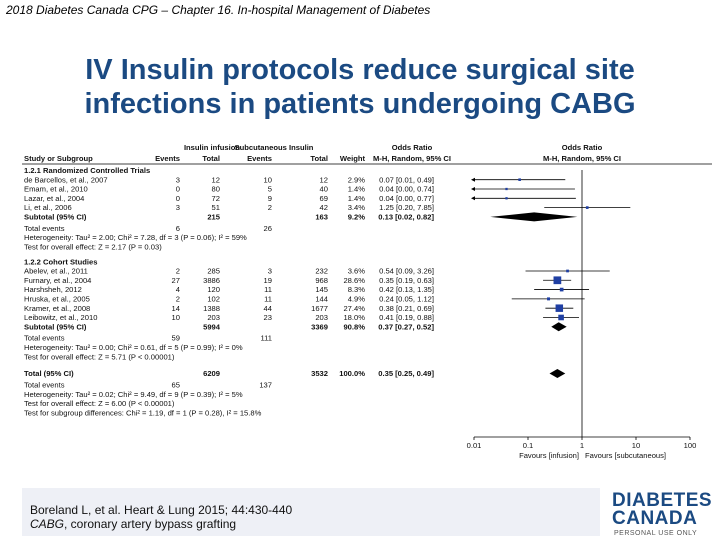 The image size is (720, 540). What do you see at coordinates (357, 189) in the screenshot?
I see `study-0-1-weight: 1.4%` at bounding box center [357, 189].